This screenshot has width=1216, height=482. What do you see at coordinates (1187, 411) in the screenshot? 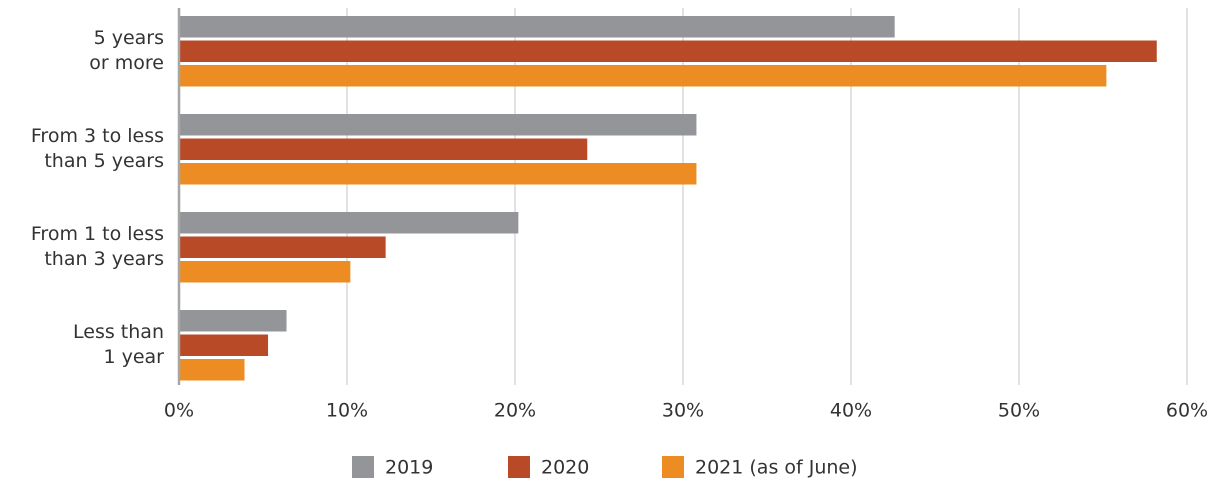
I see `x-tick-label: 60%` at bounding box center [1187, 411].